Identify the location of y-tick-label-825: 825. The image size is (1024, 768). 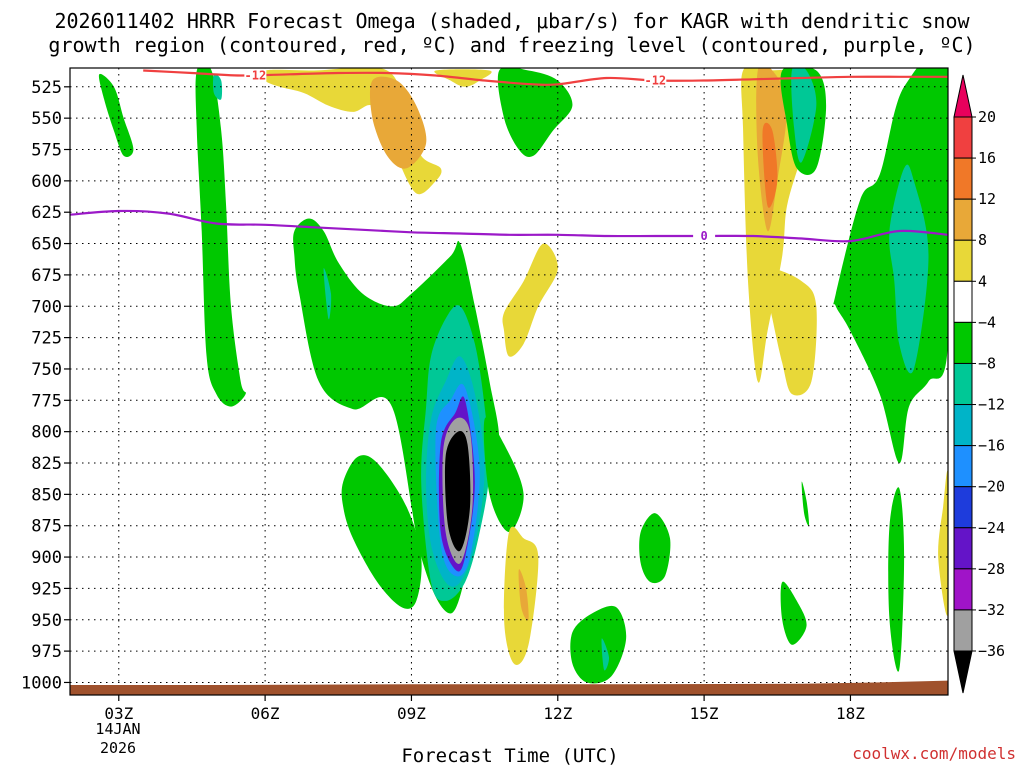
(46, 464).